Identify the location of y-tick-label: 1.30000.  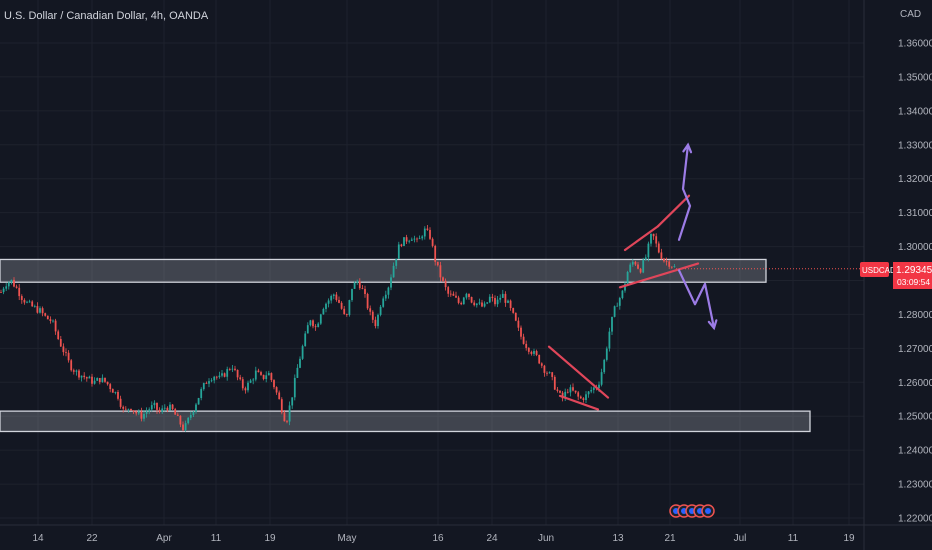
(915, 247).